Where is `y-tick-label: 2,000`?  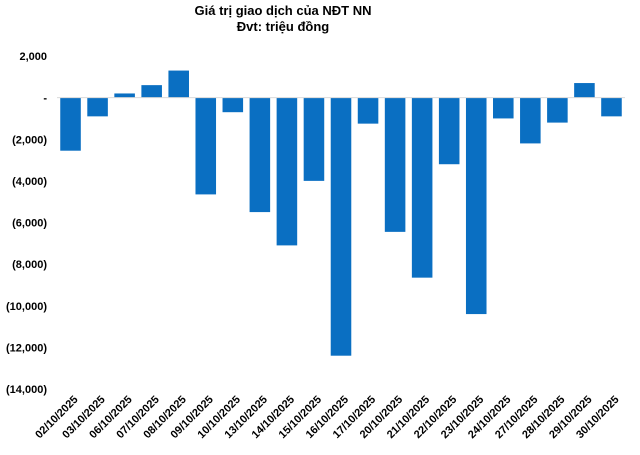
y-tick-label: 2,000 is located at coordinates (33, 57).